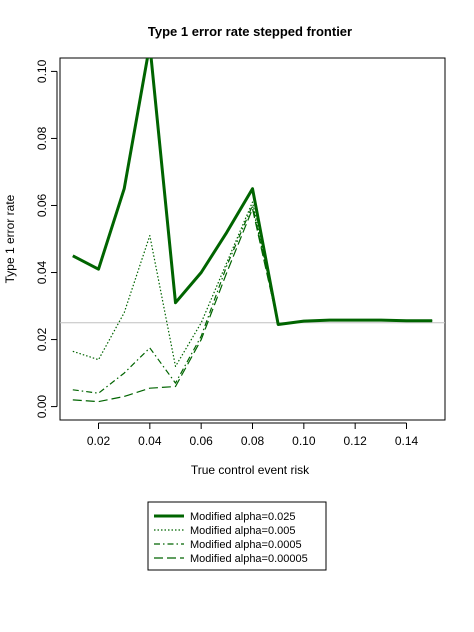  Describe the element at coordinates (42, 407) in the screenshot. I see `y-tick-label: 0.00` at that location.